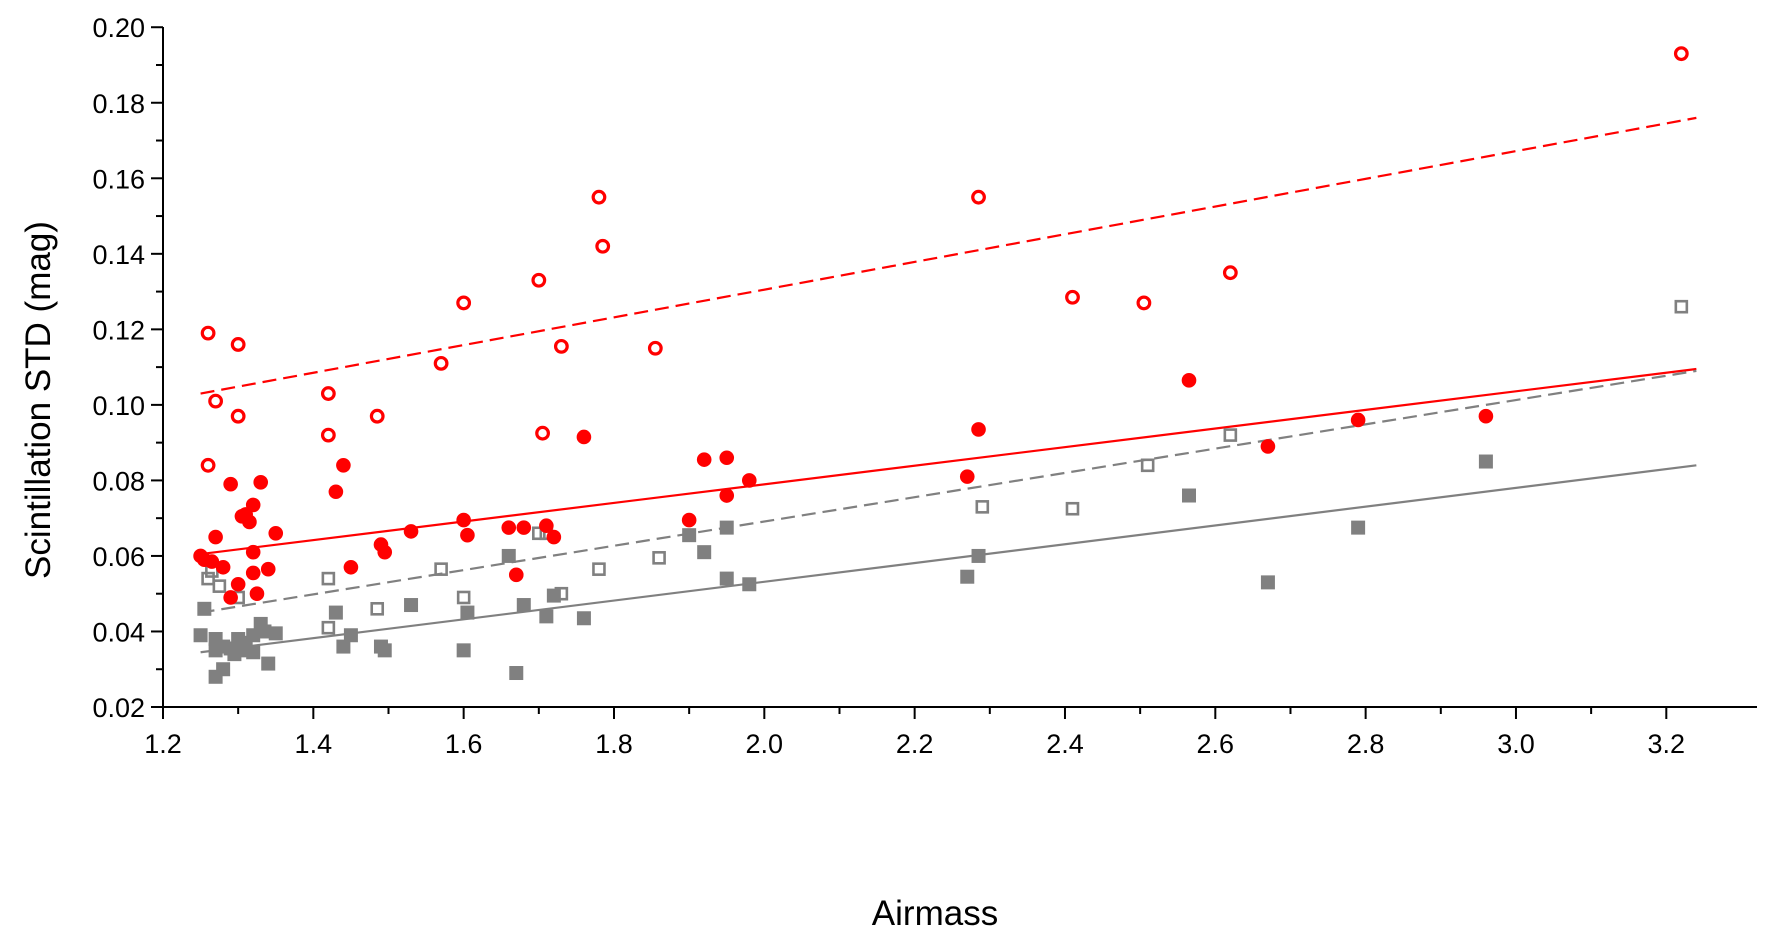  I want to click on x-tick-label: 2.2, so click(915, 744).